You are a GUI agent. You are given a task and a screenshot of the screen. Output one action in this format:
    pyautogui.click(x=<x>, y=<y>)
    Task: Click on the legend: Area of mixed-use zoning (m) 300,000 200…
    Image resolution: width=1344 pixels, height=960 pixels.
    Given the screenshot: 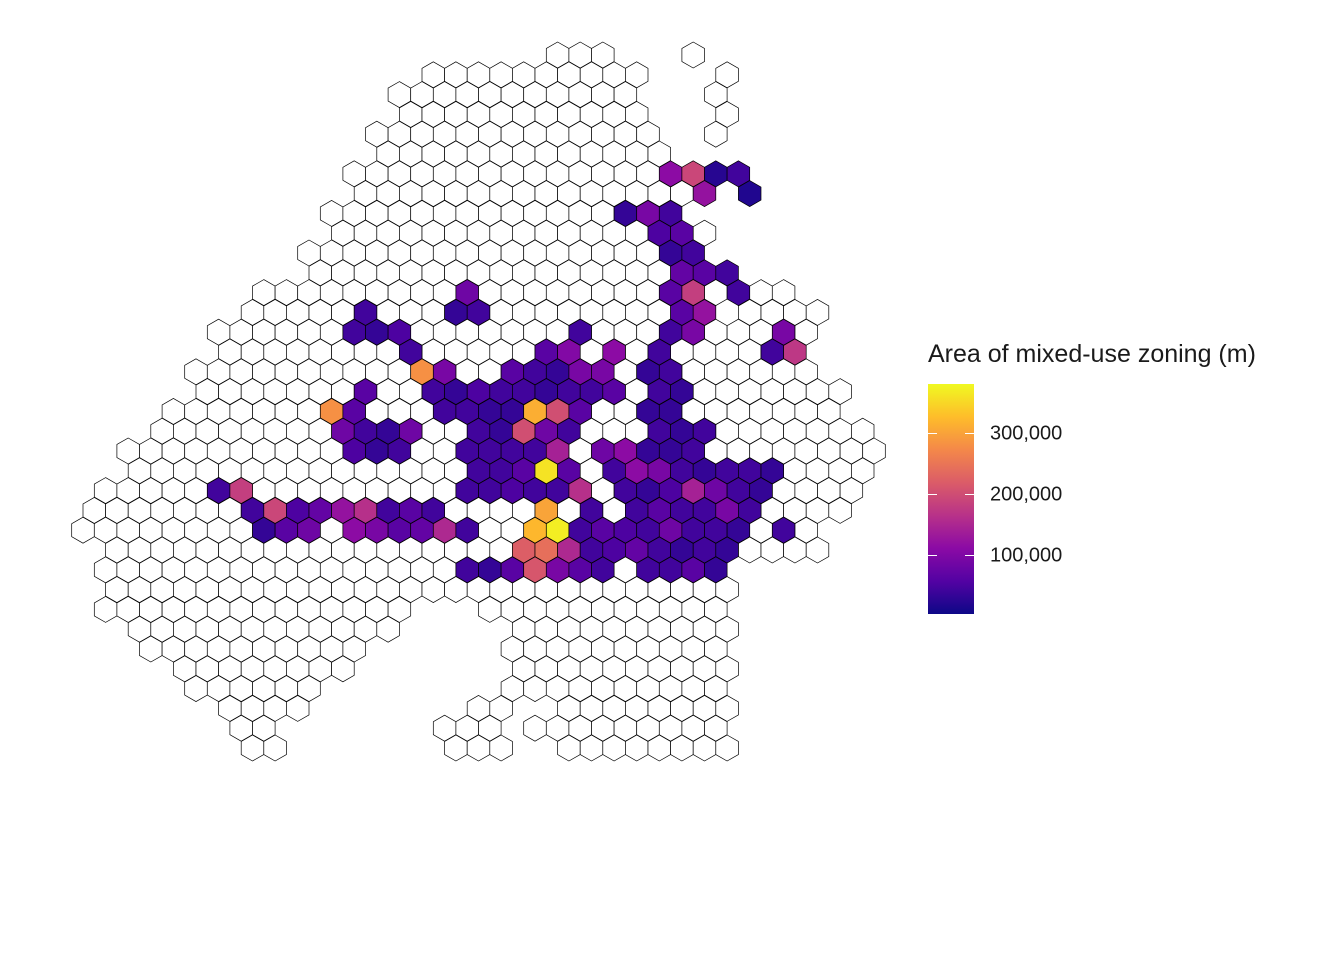 What is the action you would take?
    pyautogui.click(x=1128, y=477)
    